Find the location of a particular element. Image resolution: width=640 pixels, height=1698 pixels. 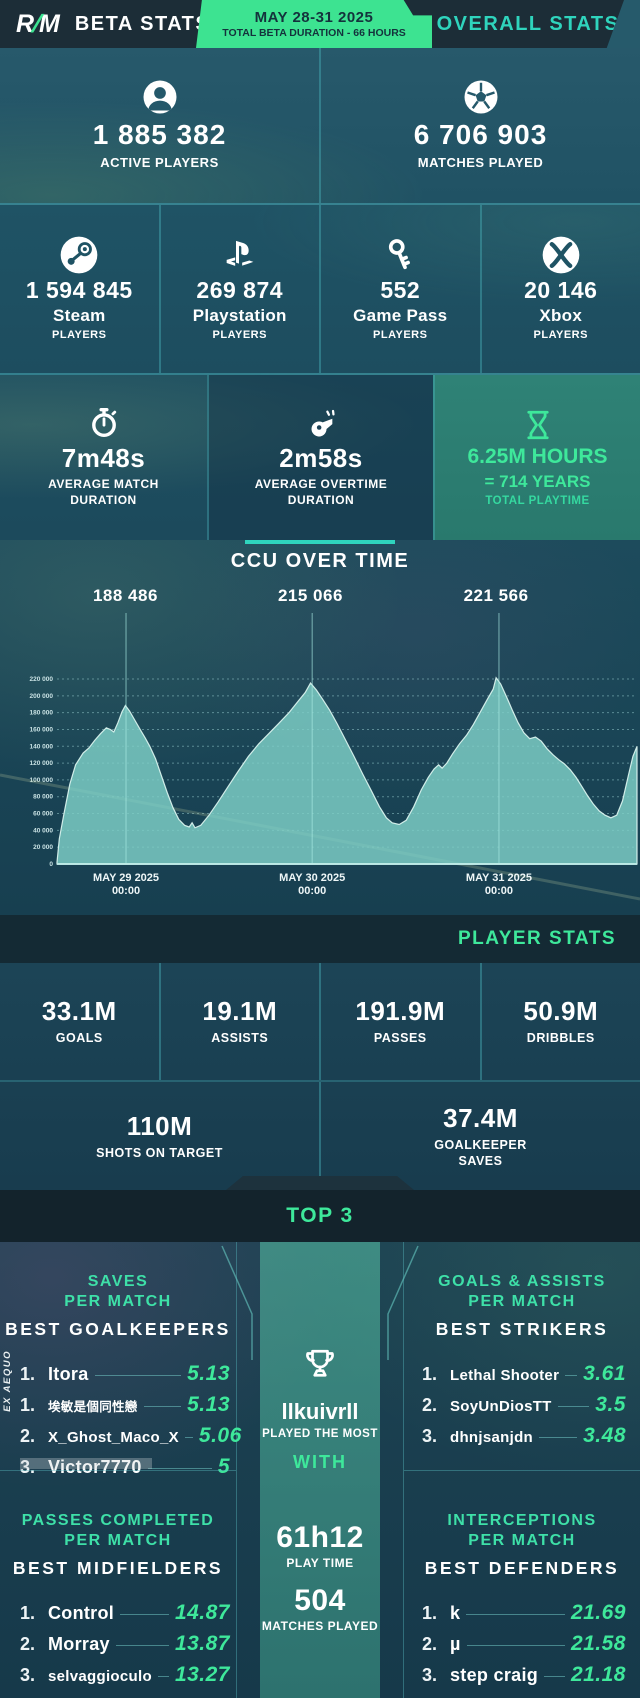

top3-title: TOP 3 is located at coordinates (320, 1215).